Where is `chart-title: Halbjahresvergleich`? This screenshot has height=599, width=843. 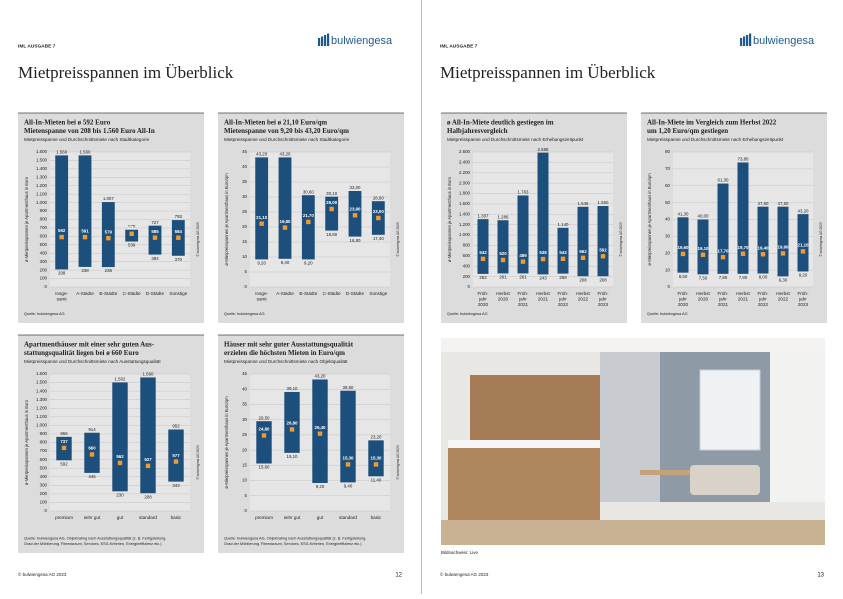 chart-title: Halbjahresvergleich is located at coordinates (477, 131).